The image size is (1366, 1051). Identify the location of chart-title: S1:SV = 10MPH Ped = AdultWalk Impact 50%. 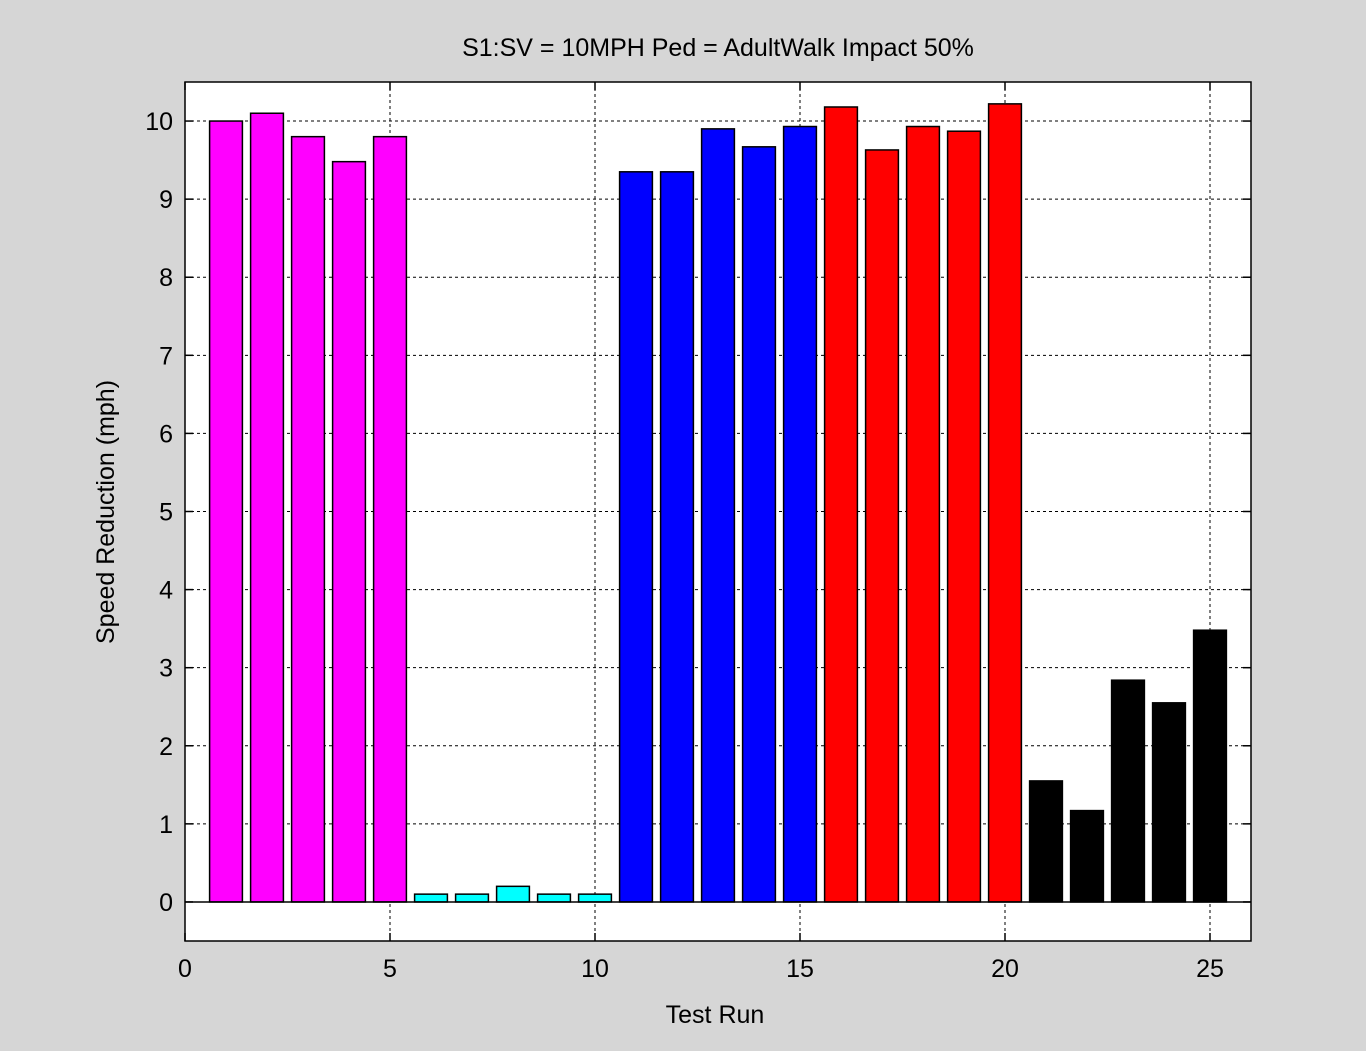
(718, 48).